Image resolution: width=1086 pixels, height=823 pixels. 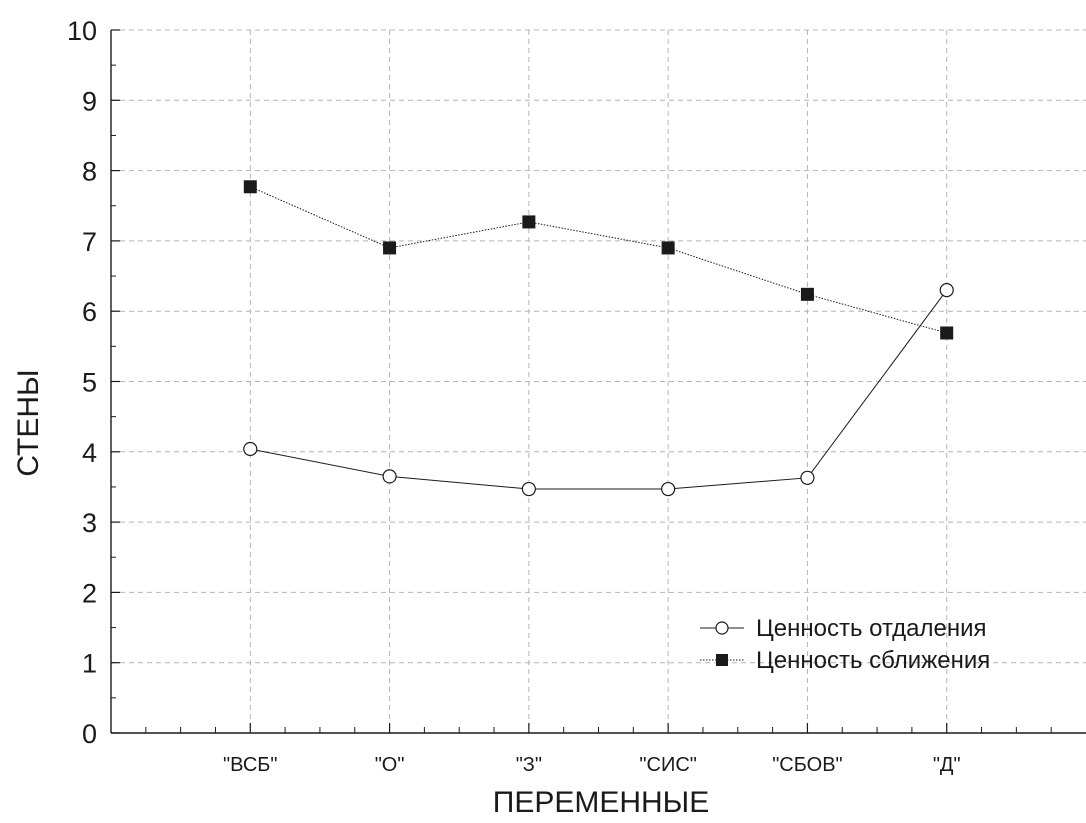 What do you see at coordinates (28, 422) in the screenshot?
I see `y-axis-title: СТЕНЫ` at bounding box center [28, 422].